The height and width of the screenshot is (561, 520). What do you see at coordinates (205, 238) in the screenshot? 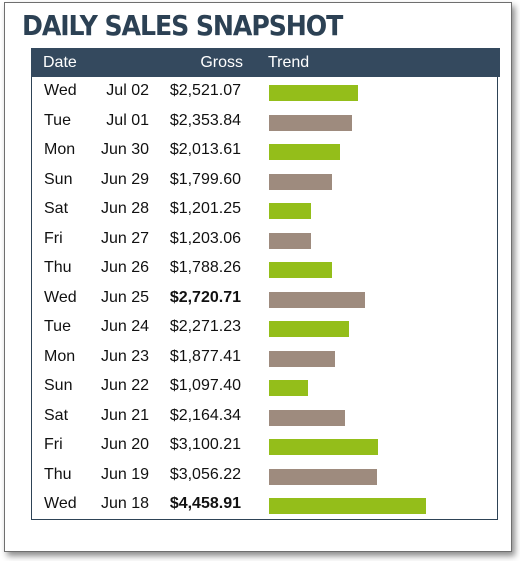
I see `cell-gross: $1,203.06` at bounding box center [205, 238].